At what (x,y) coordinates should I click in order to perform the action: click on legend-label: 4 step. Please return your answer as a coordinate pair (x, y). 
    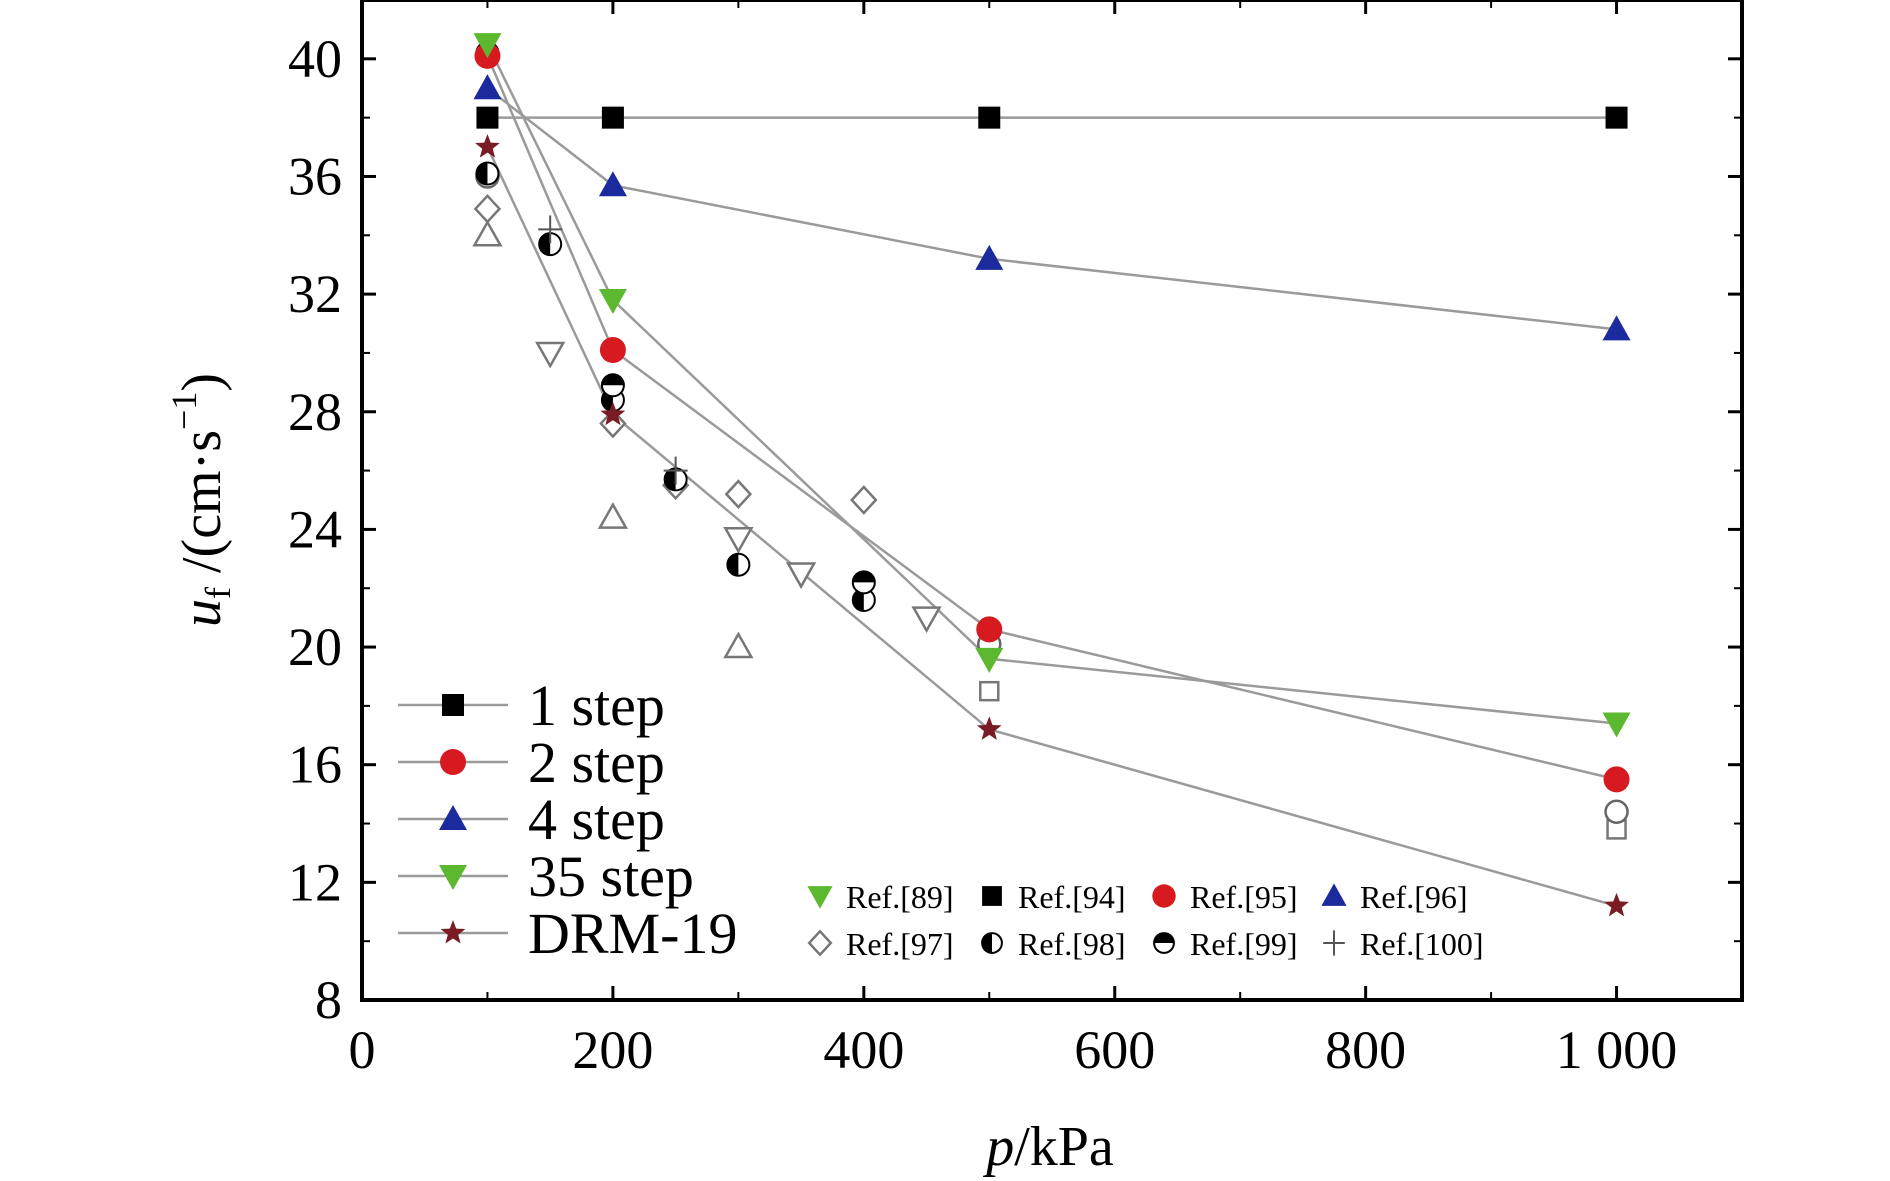
    Looking at the image, I should click on (596, 819).